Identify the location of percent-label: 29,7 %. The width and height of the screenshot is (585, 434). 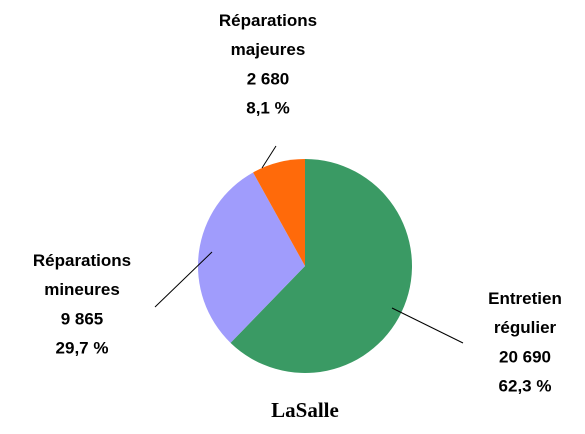
(82, 347).